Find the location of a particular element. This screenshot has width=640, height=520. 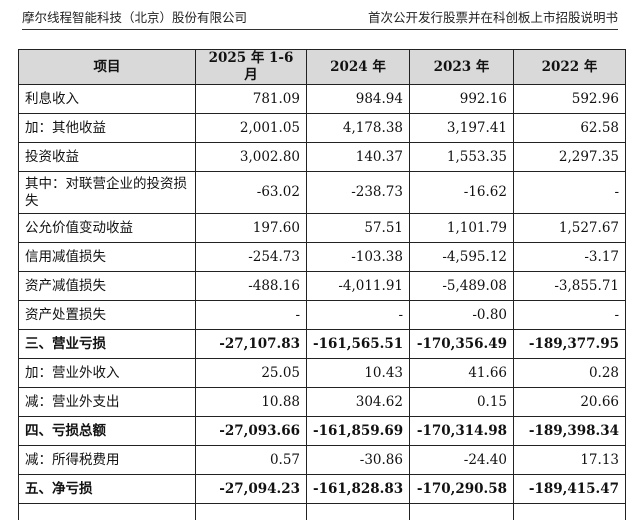

column-header-2024: 2024 年 is located at coordinates (358, 67).